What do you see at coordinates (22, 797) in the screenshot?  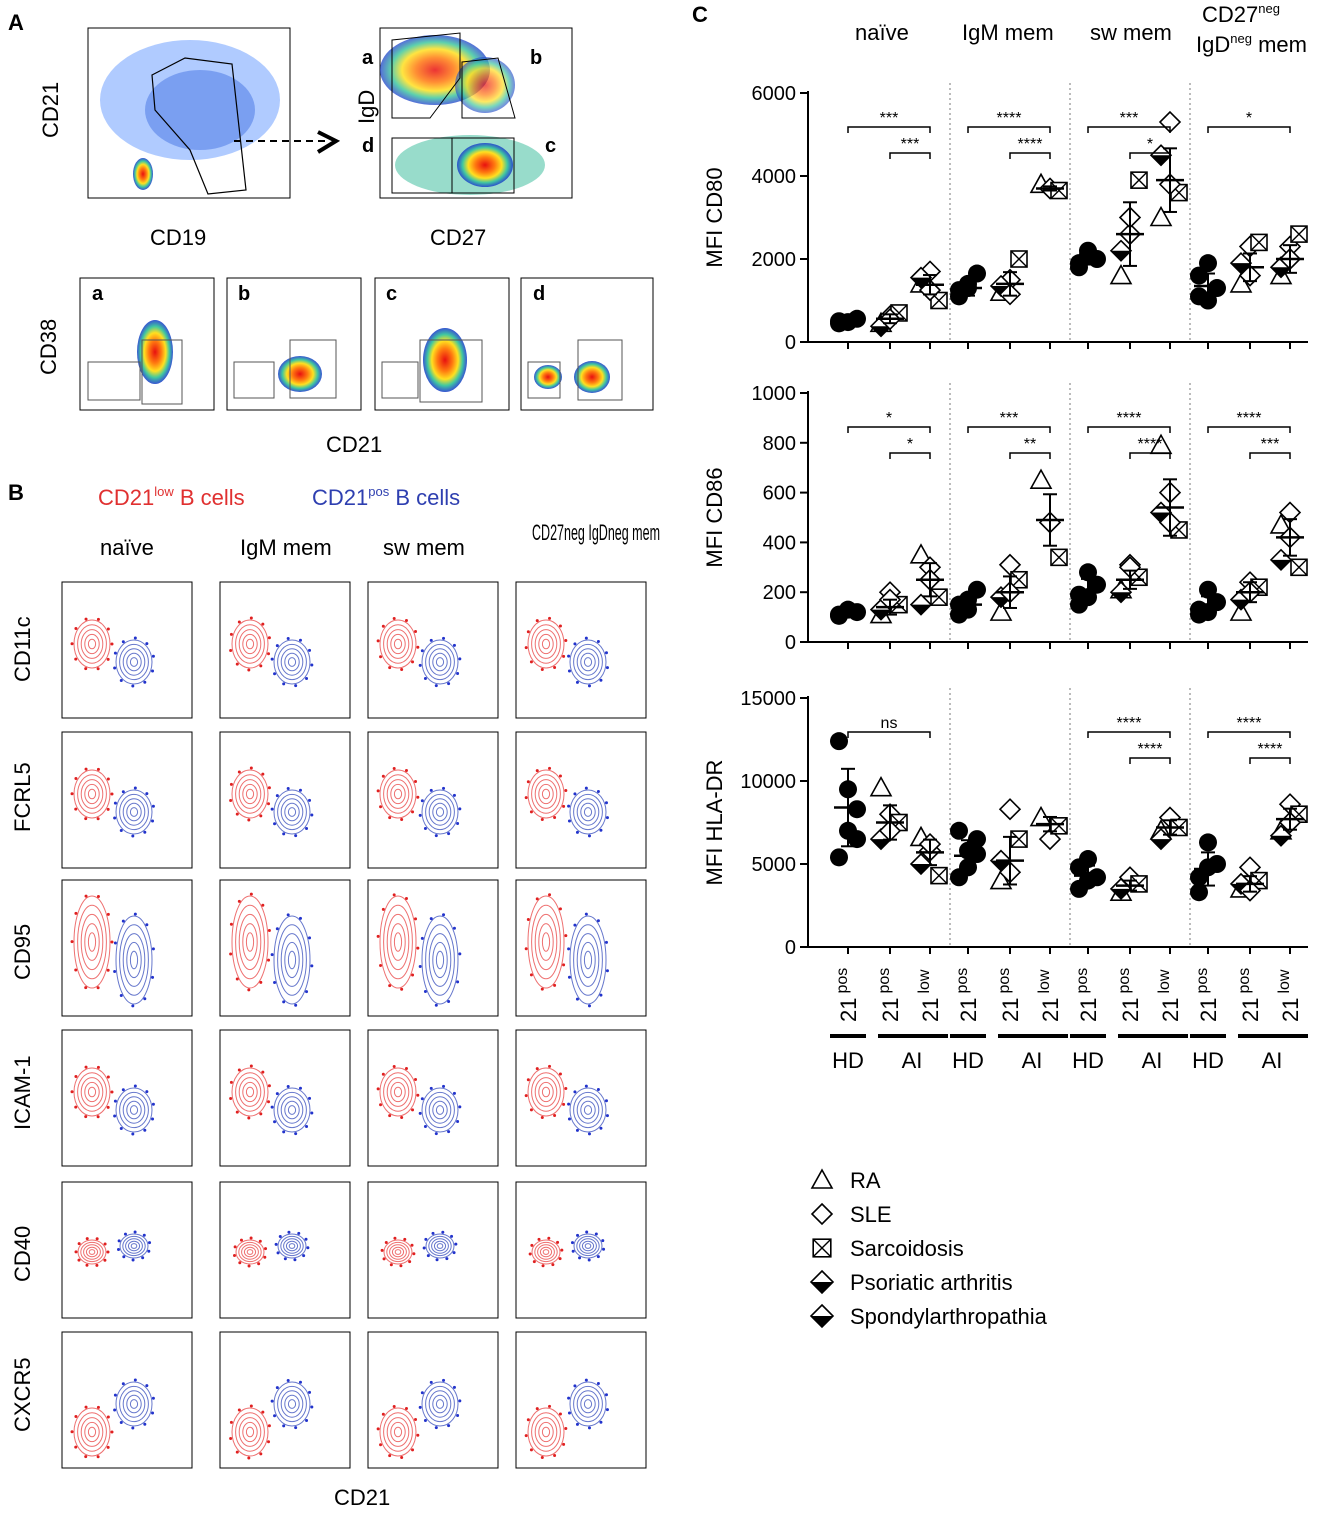 I see `row-label: FCRL5` at bounding box center [22, 797].